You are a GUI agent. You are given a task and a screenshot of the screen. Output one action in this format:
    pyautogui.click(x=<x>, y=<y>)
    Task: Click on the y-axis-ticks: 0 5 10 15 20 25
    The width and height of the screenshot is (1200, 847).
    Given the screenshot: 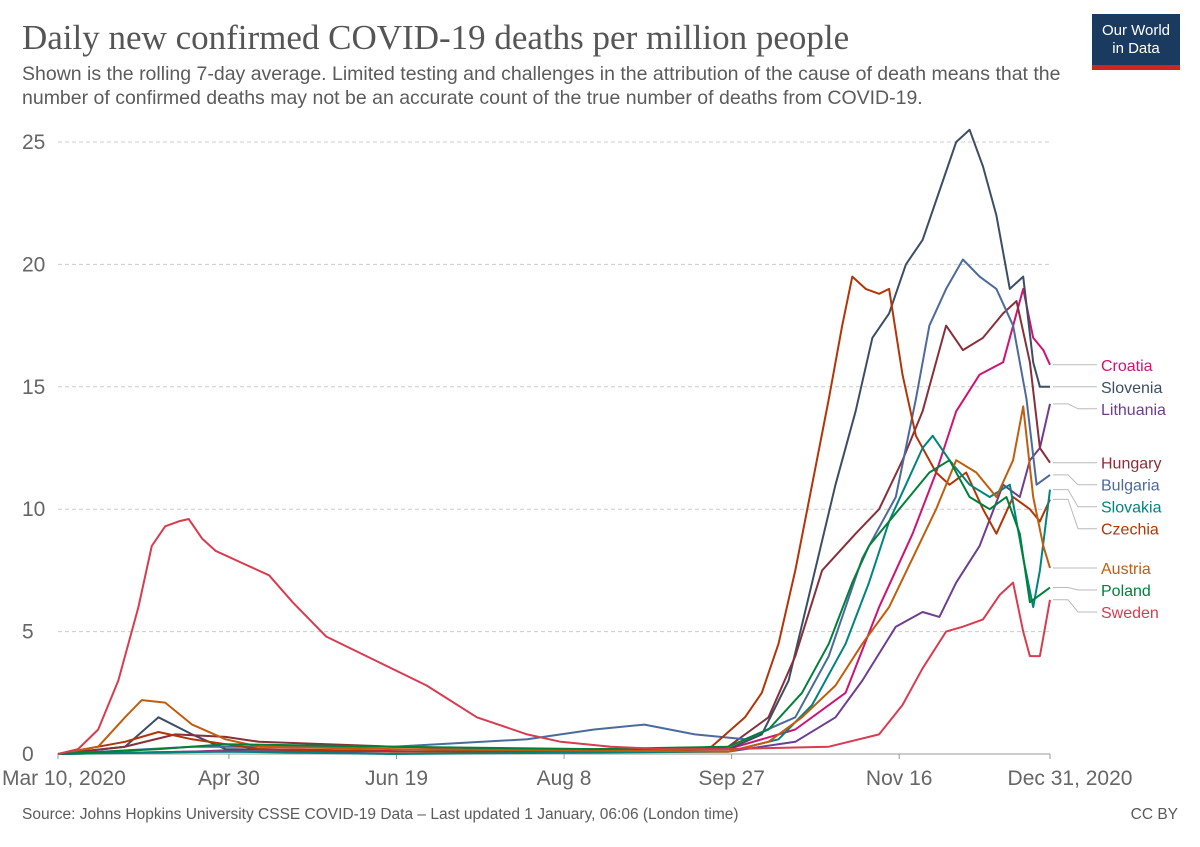 What is the action you would take?
    pyautogui.click(x=33, y=448)
    